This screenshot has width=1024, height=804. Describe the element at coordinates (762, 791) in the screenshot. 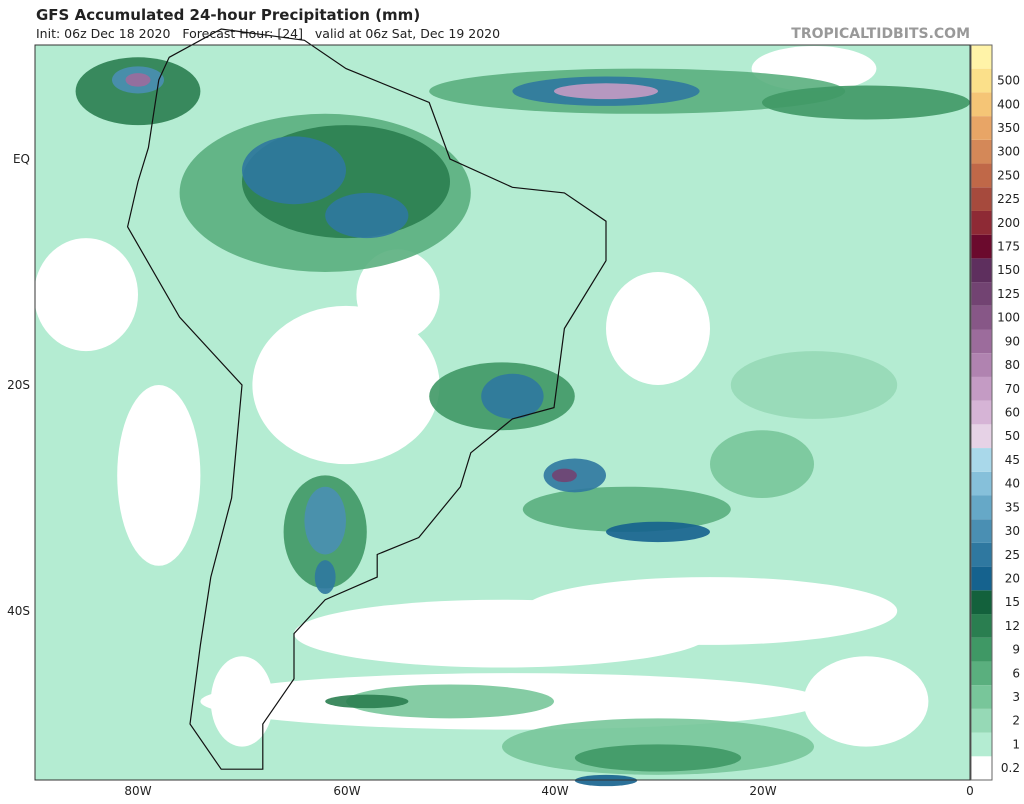

I see `lon-label: 20W` at that location.